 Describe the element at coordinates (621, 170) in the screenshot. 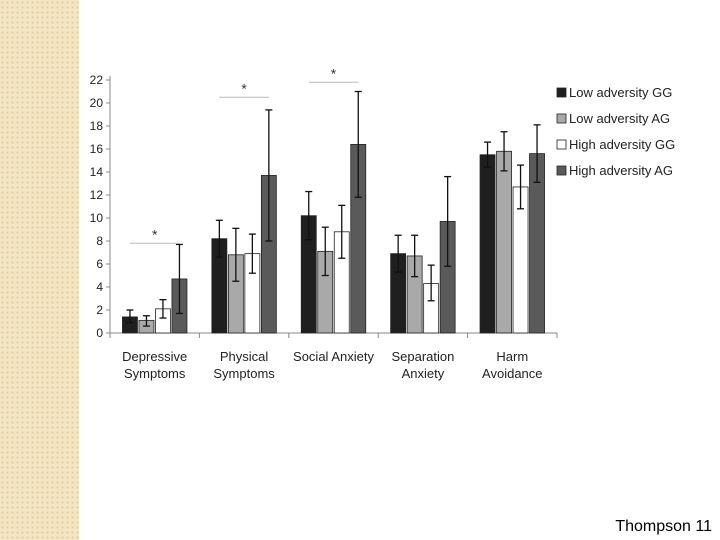

I see `legend-label: High adversity AG` at that location.